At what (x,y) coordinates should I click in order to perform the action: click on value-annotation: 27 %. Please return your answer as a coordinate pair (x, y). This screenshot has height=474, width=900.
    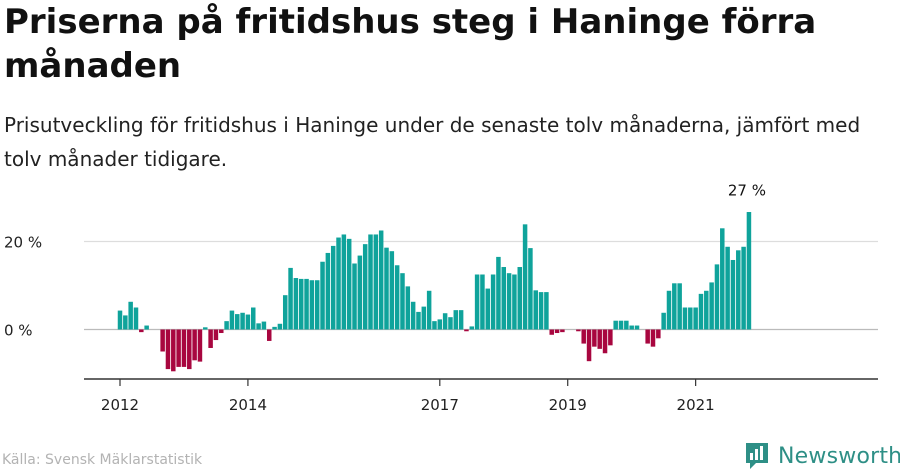
    Looking at the image, I should click on (747, 191).